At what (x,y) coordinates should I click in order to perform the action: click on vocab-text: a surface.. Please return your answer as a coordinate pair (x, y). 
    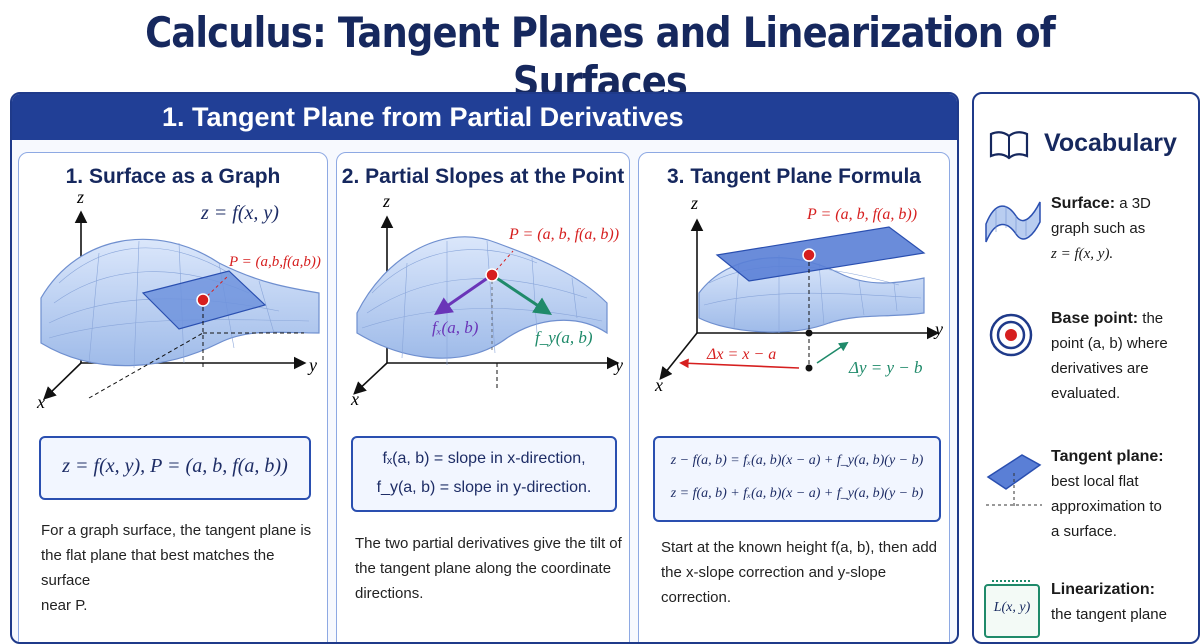
    Looking at the image, I should click on (1084, 531).